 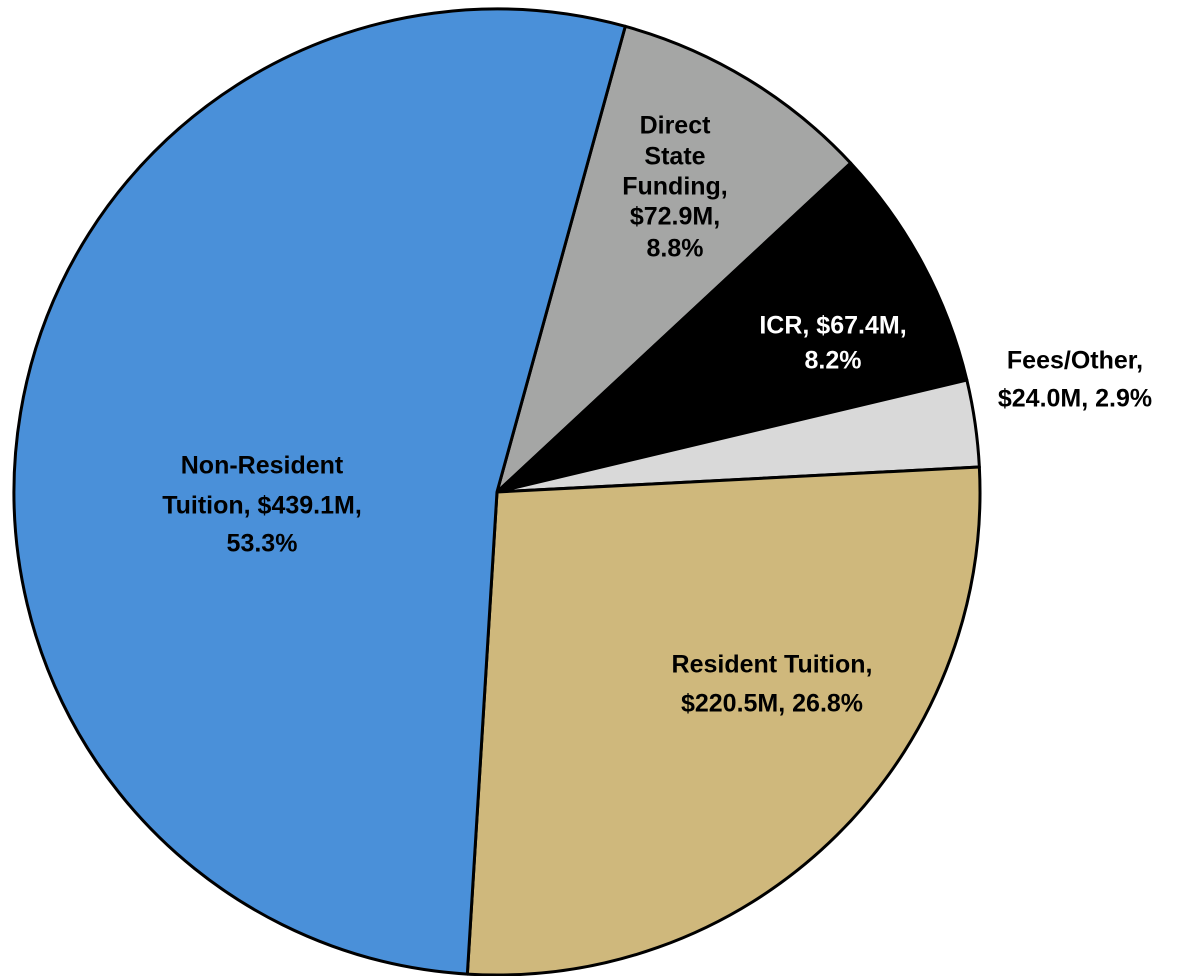 I want to click on slice-label: State, so click(x=674, y=157).